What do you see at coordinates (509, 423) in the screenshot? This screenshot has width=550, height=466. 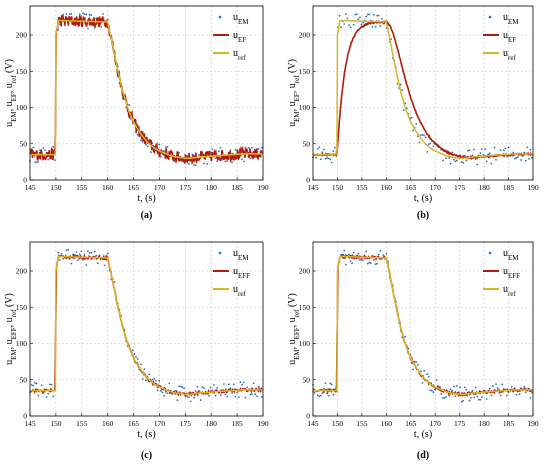 I see `x-tick-label: 185` at bounding box center [509, 423].